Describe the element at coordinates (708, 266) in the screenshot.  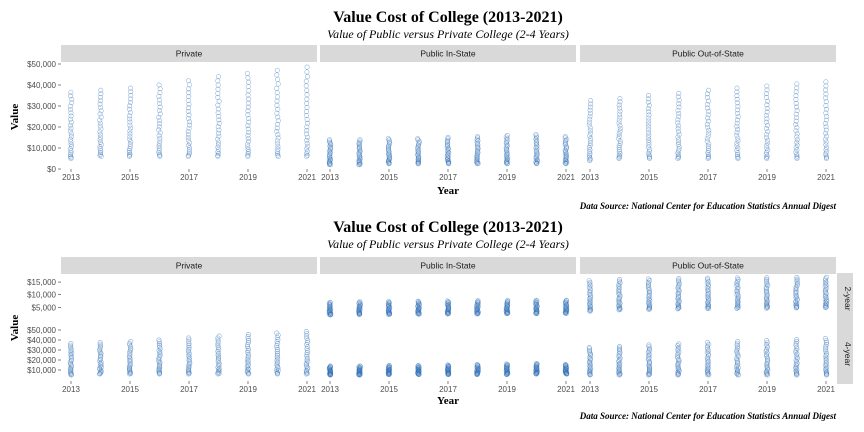
I see `chart2-strip-2-label: Public Out-of-State` at that location.